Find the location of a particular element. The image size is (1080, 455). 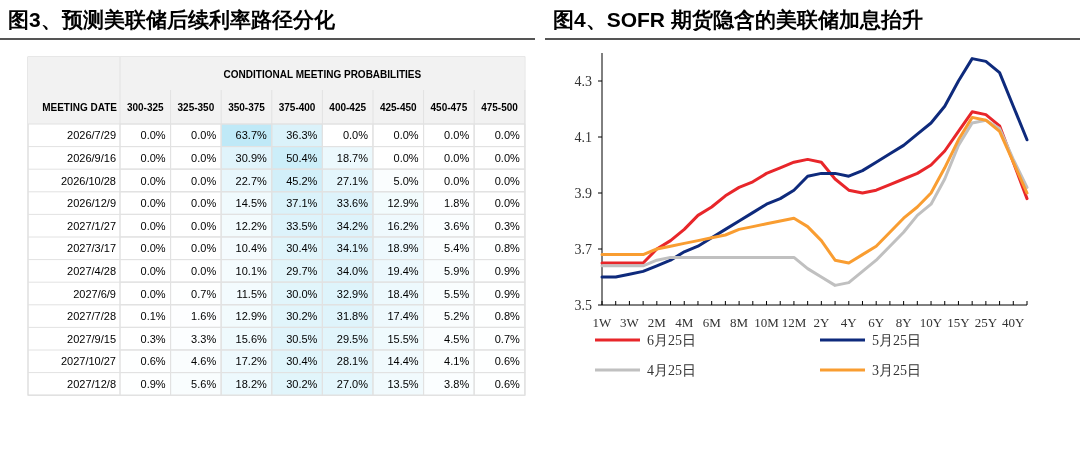

data-label: 12.2% is located at coordinates (251, 225).